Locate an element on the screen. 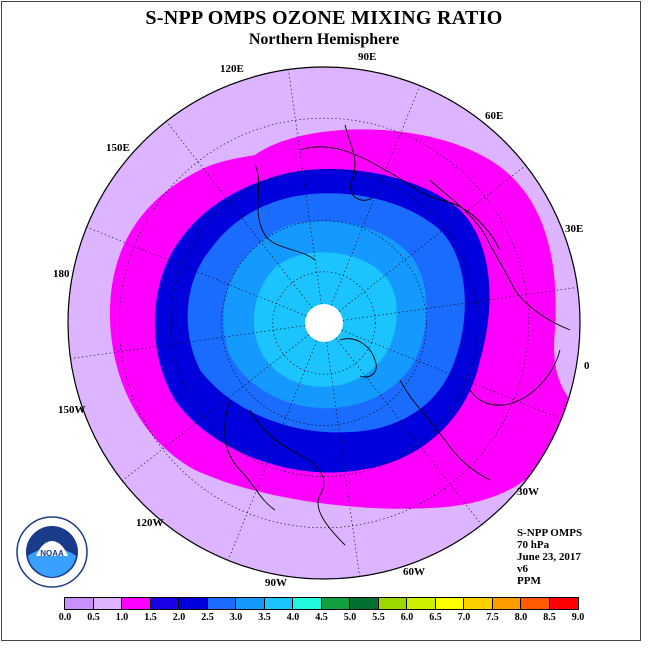 The height and width of the screenshot is (648, 648). lon-label-90w: 90W is located at coordinates (276, 583).